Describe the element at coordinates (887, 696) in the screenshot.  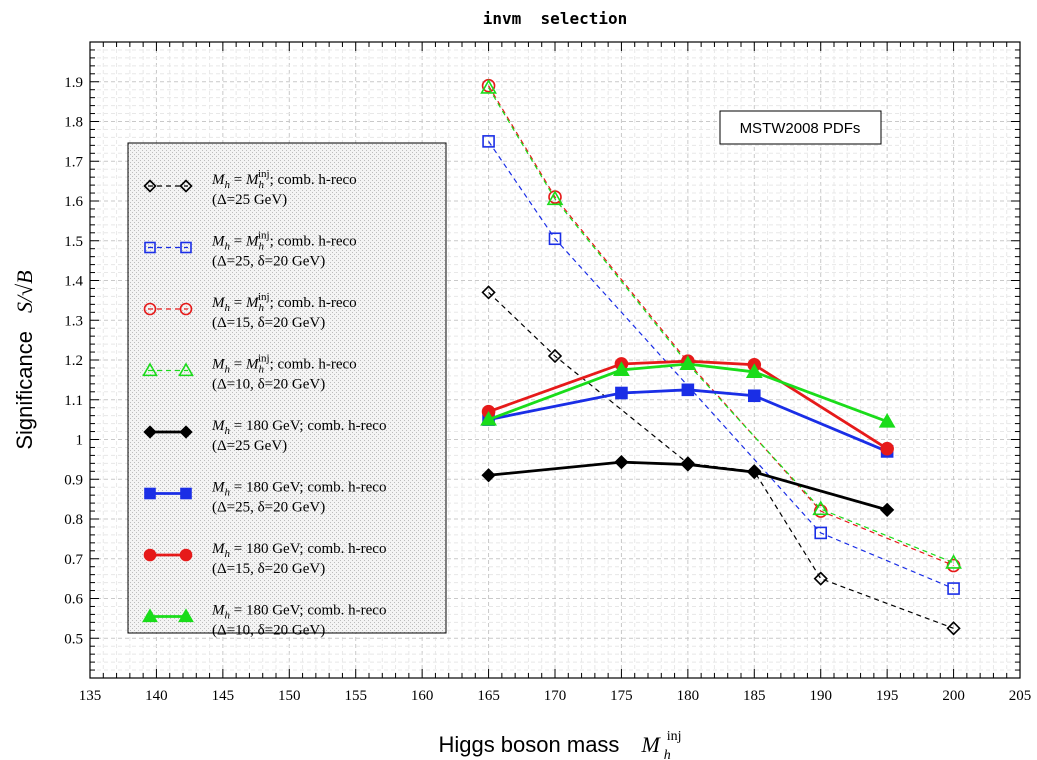
I see `x-tick-label: 195` at that location.